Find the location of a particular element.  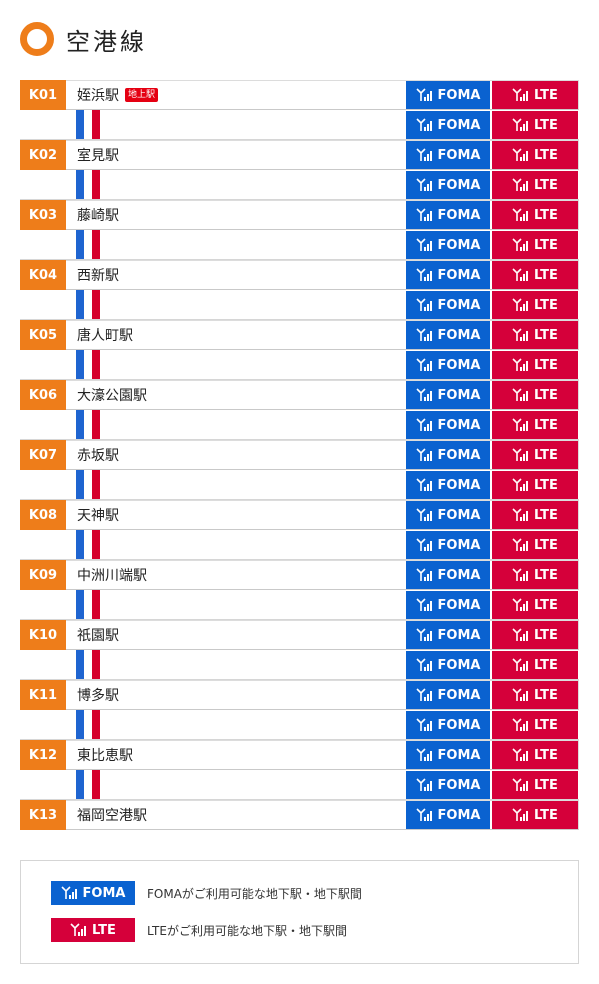

station-name-wrap: 福岡空港駅 is located at coordinates (112, 815).